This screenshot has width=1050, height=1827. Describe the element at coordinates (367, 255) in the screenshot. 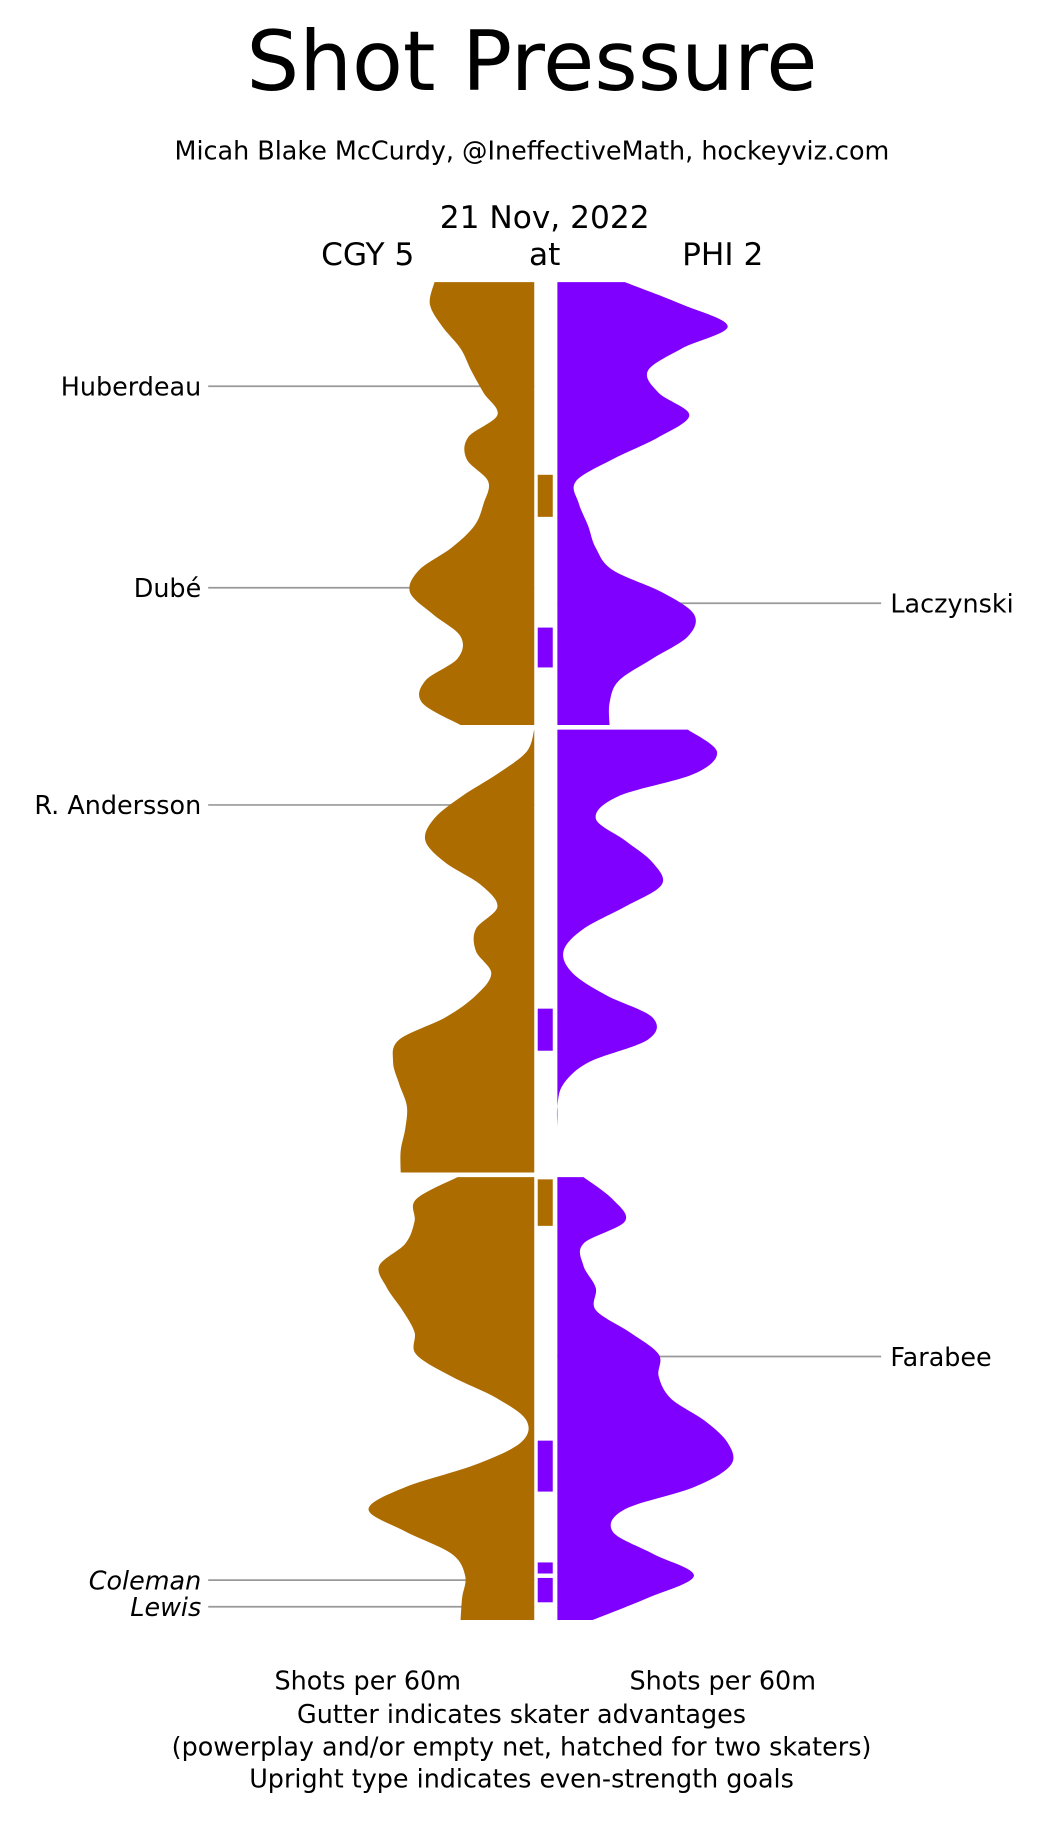

I see `away-team: CGY 5` at that location.